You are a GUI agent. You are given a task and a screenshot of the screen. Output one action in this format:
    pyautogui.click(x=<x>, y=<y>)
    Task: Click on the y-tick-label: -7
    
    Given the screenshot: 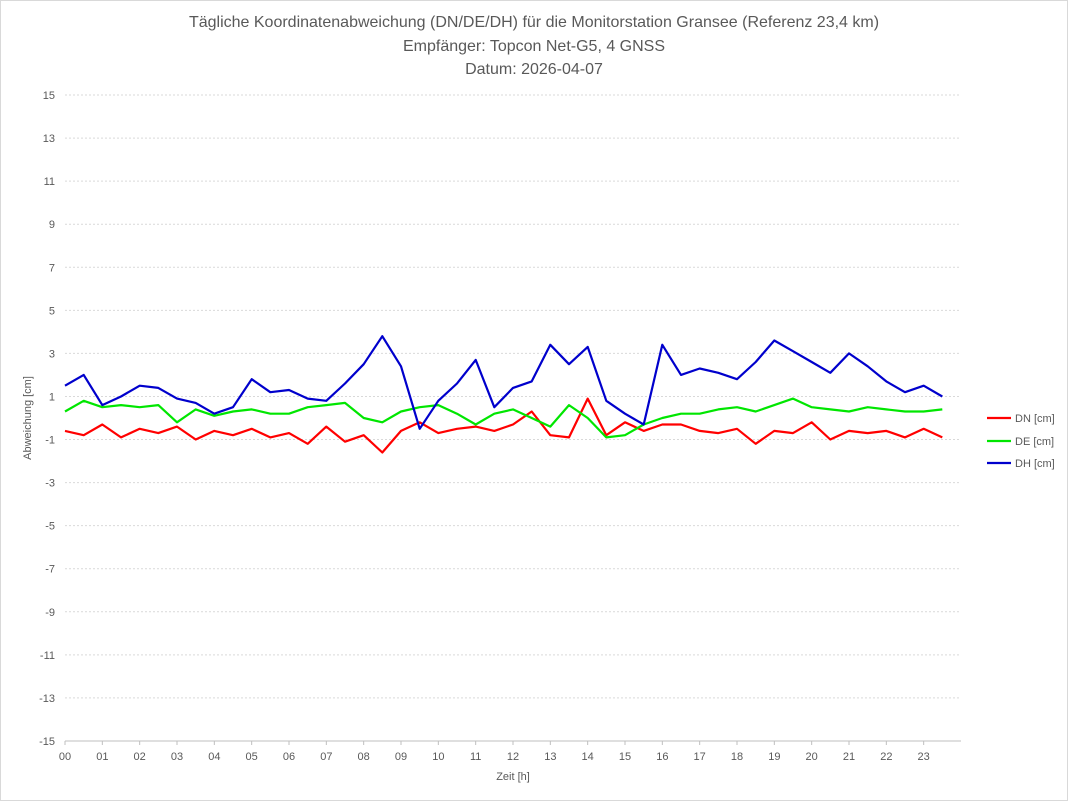 What is the action you would take?
    pyautogui.click(x=50, y=570)
    